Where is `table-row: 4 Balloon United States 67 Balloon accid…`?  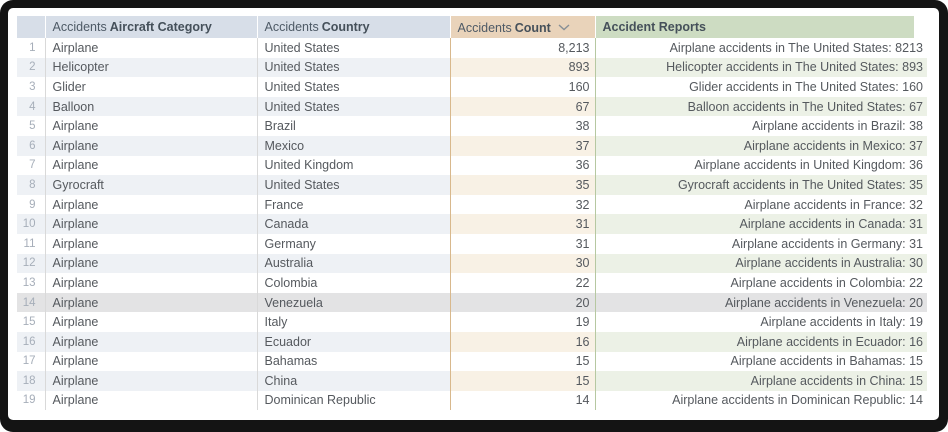
table-row: 4 Balloon United States 67 Balloon accid… is located at coordinates (472, 106).